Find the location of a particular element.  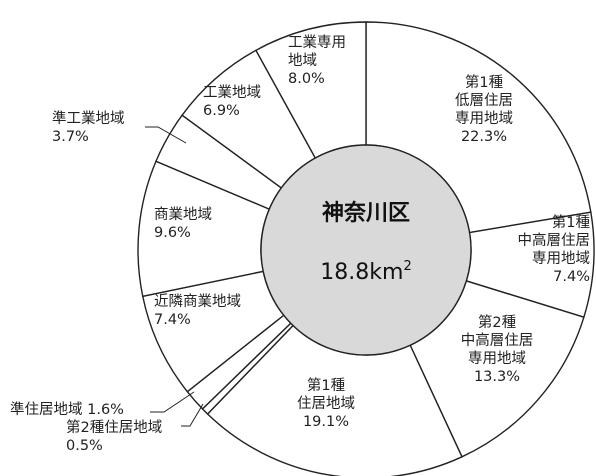

segment-label-line: 19.1% is located at coordinates (326, 422).